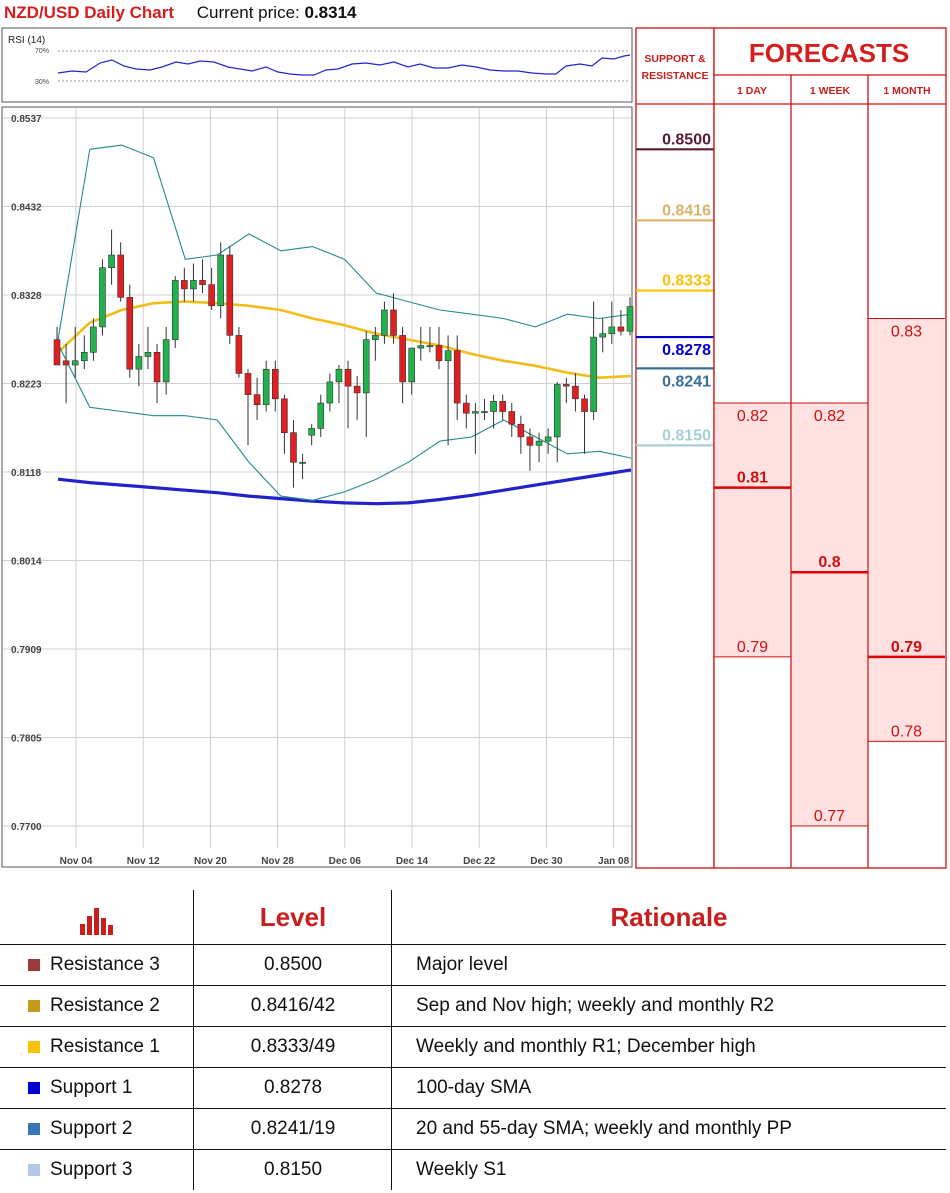 The width and height of the screenshot is (950, 1193). I want to click on sr-level-value: 0.8333, so click(686, 281).